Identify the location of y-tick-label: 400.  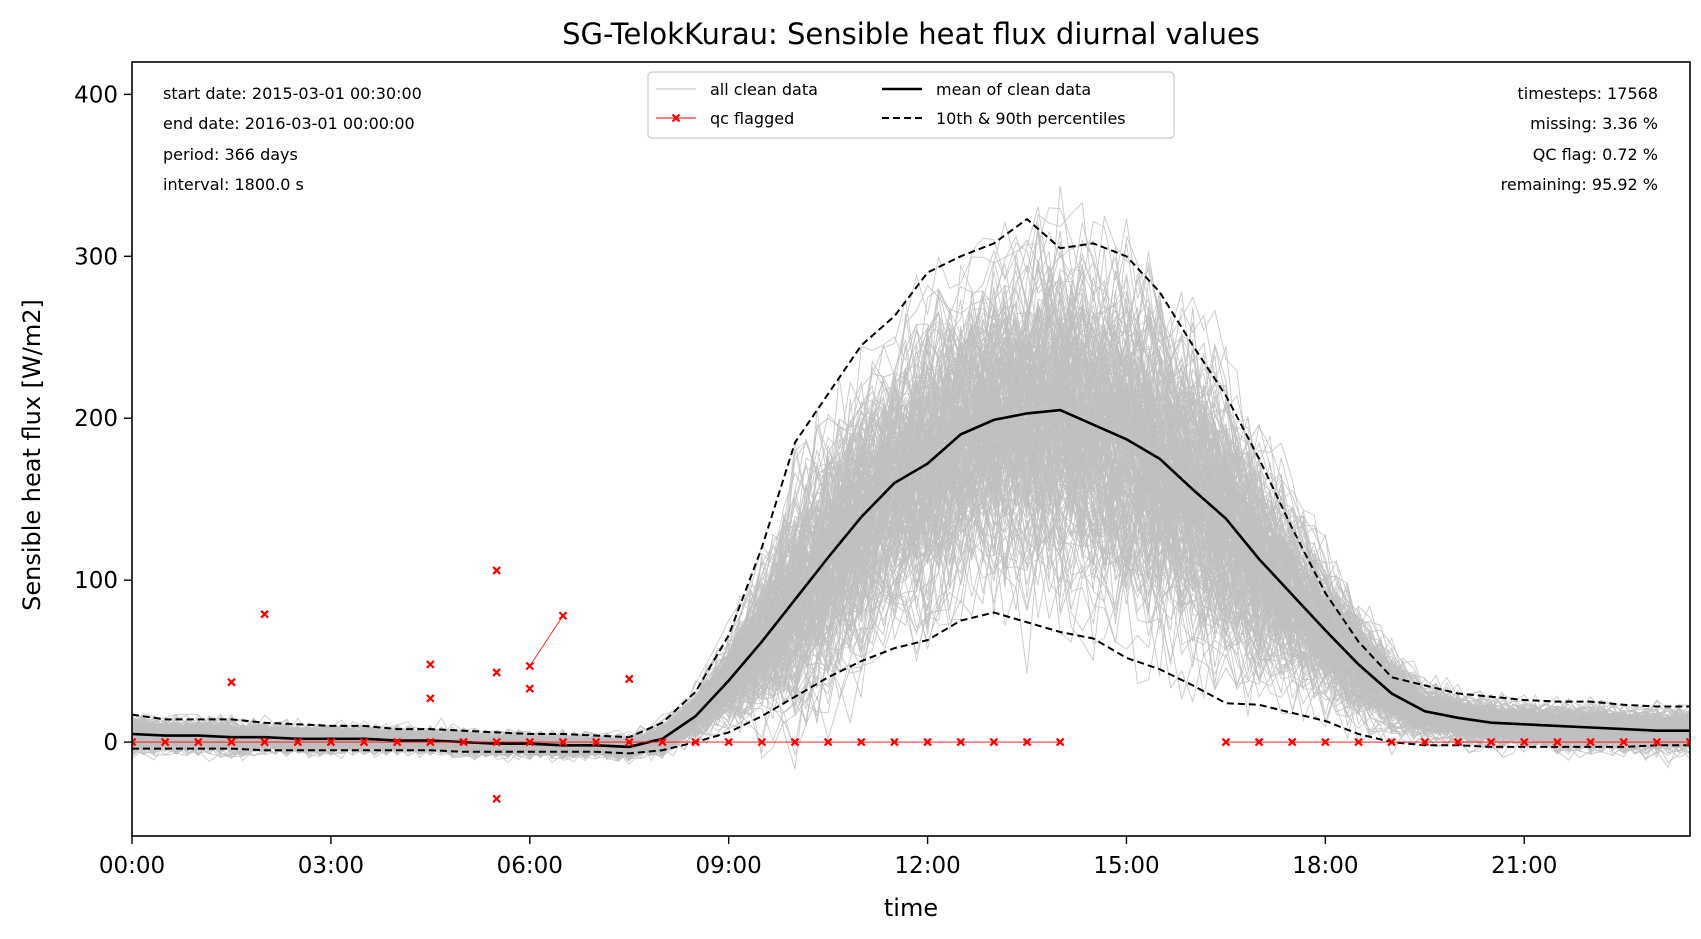
(96, 95).